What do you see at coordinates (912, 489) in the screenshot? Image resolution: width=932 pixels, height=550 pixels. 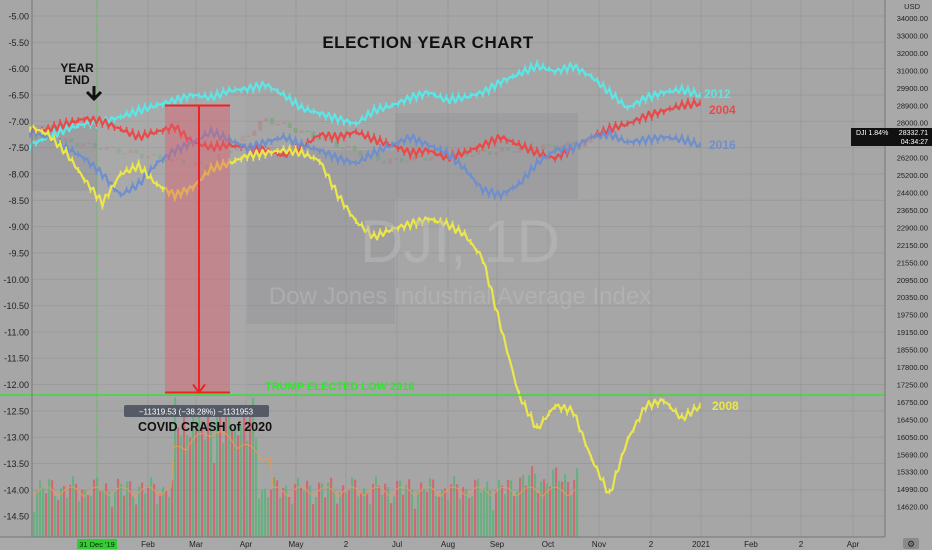 I see `right-tick-label: 14990.00` at bounding box center [912, 489].